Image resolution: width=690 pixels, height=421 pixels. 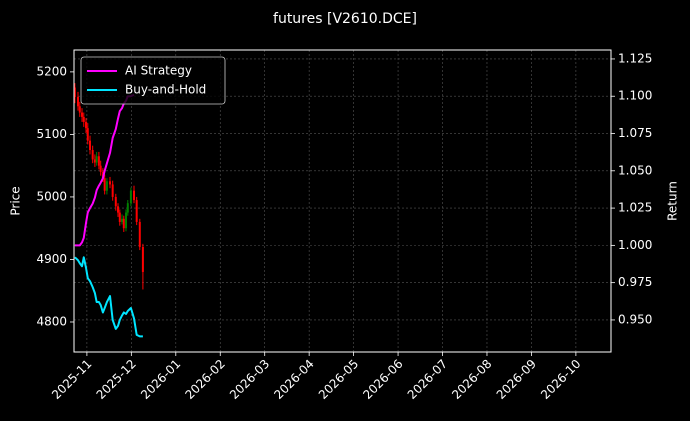 I want to click on y-axis-label: Price, so click(x=16, y=200).